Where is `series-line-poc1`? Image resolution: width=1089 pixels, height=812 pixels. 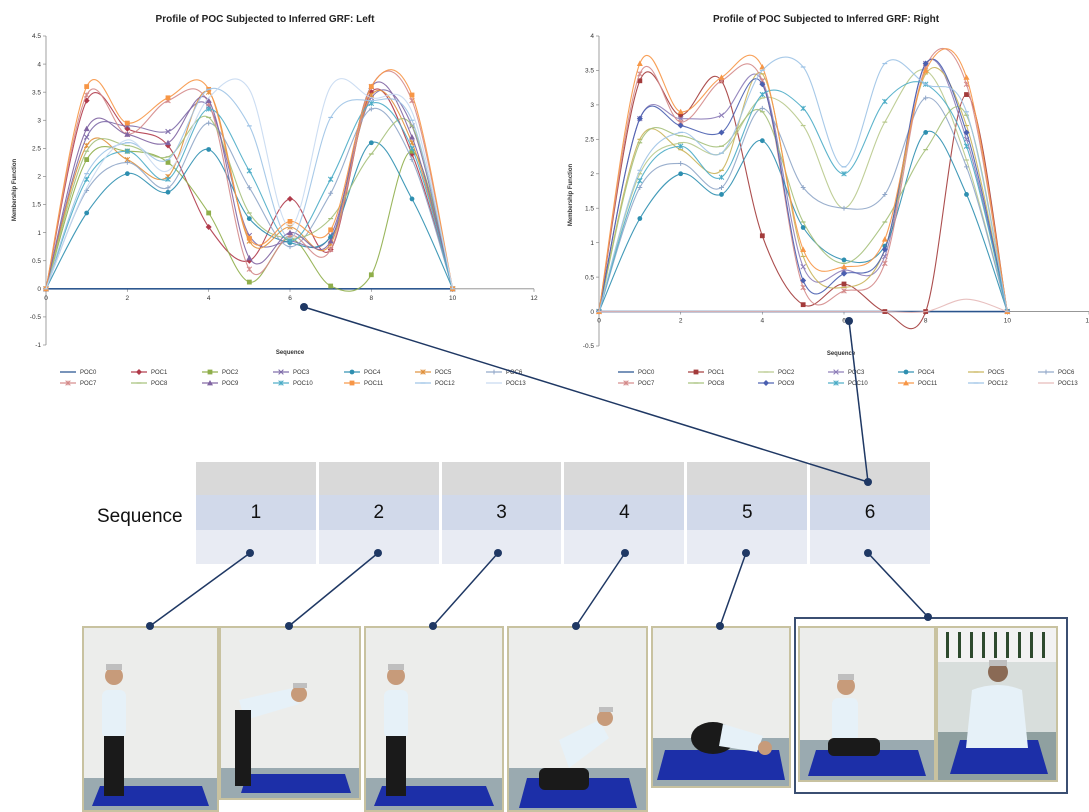
series-line-poc1 is located at coordinates (249, 188).